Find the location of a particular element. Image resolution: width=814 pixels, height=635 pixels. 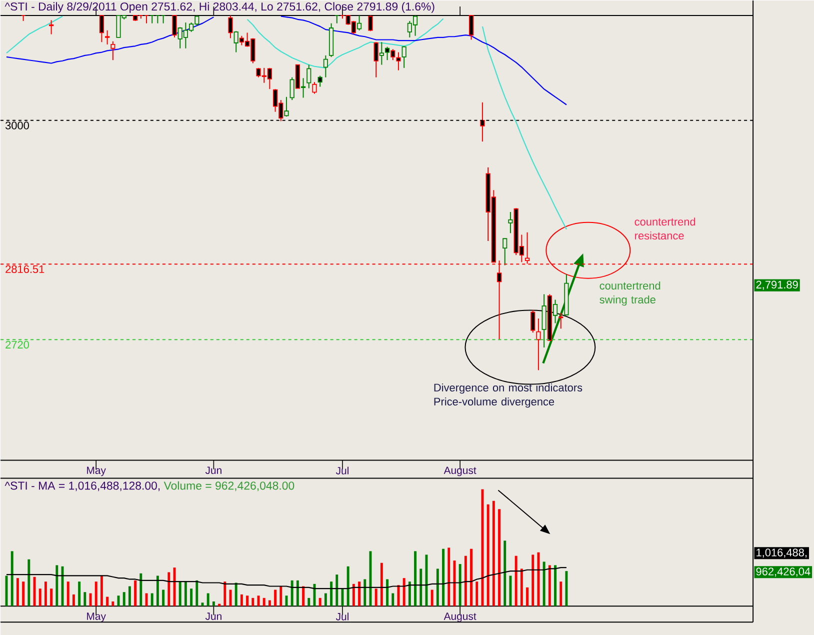

annotation: Divergence on most indicators is located at coordinates (508, 388).